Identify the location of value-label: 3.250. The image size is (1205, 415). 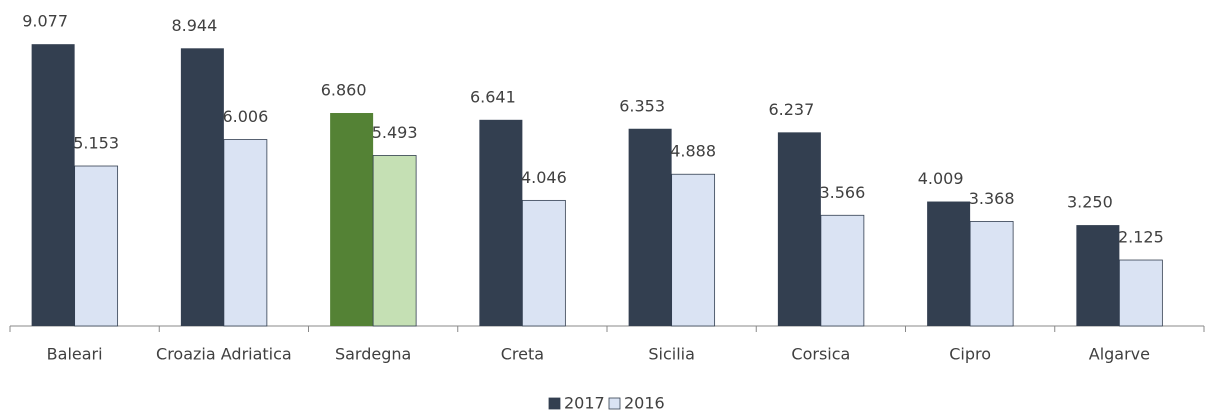
(1090, 202).